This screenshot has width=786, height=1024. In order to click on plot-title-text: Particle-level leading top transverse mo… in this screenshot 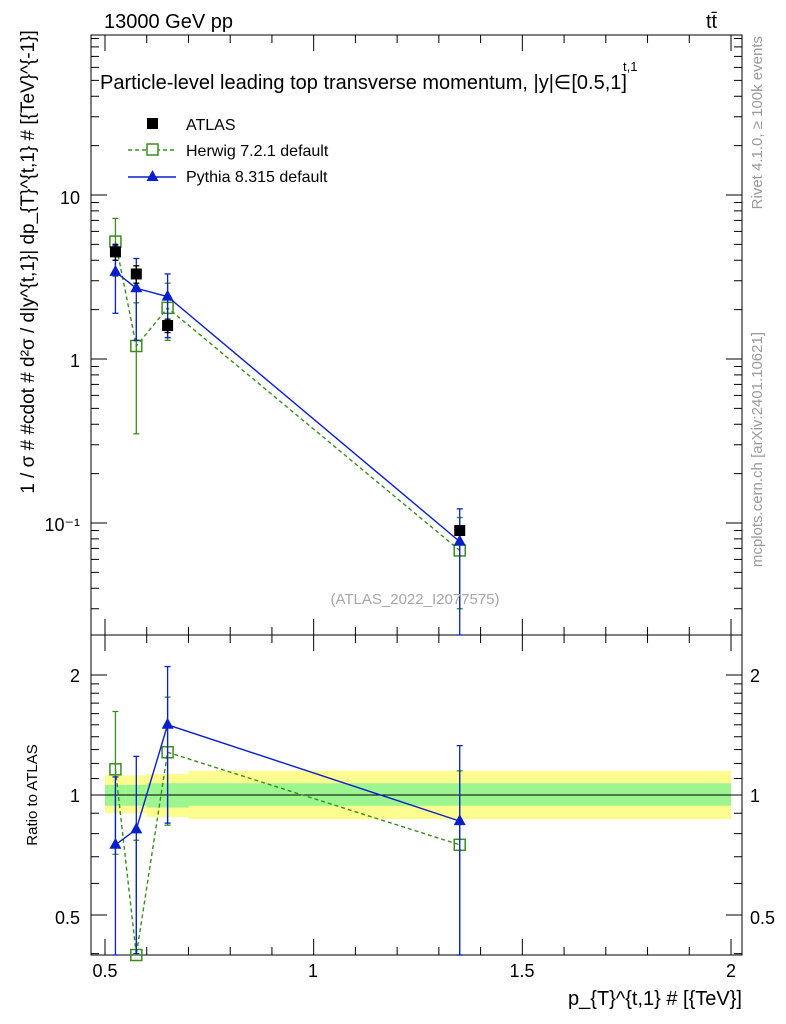, I will do `click(363, 83)`.